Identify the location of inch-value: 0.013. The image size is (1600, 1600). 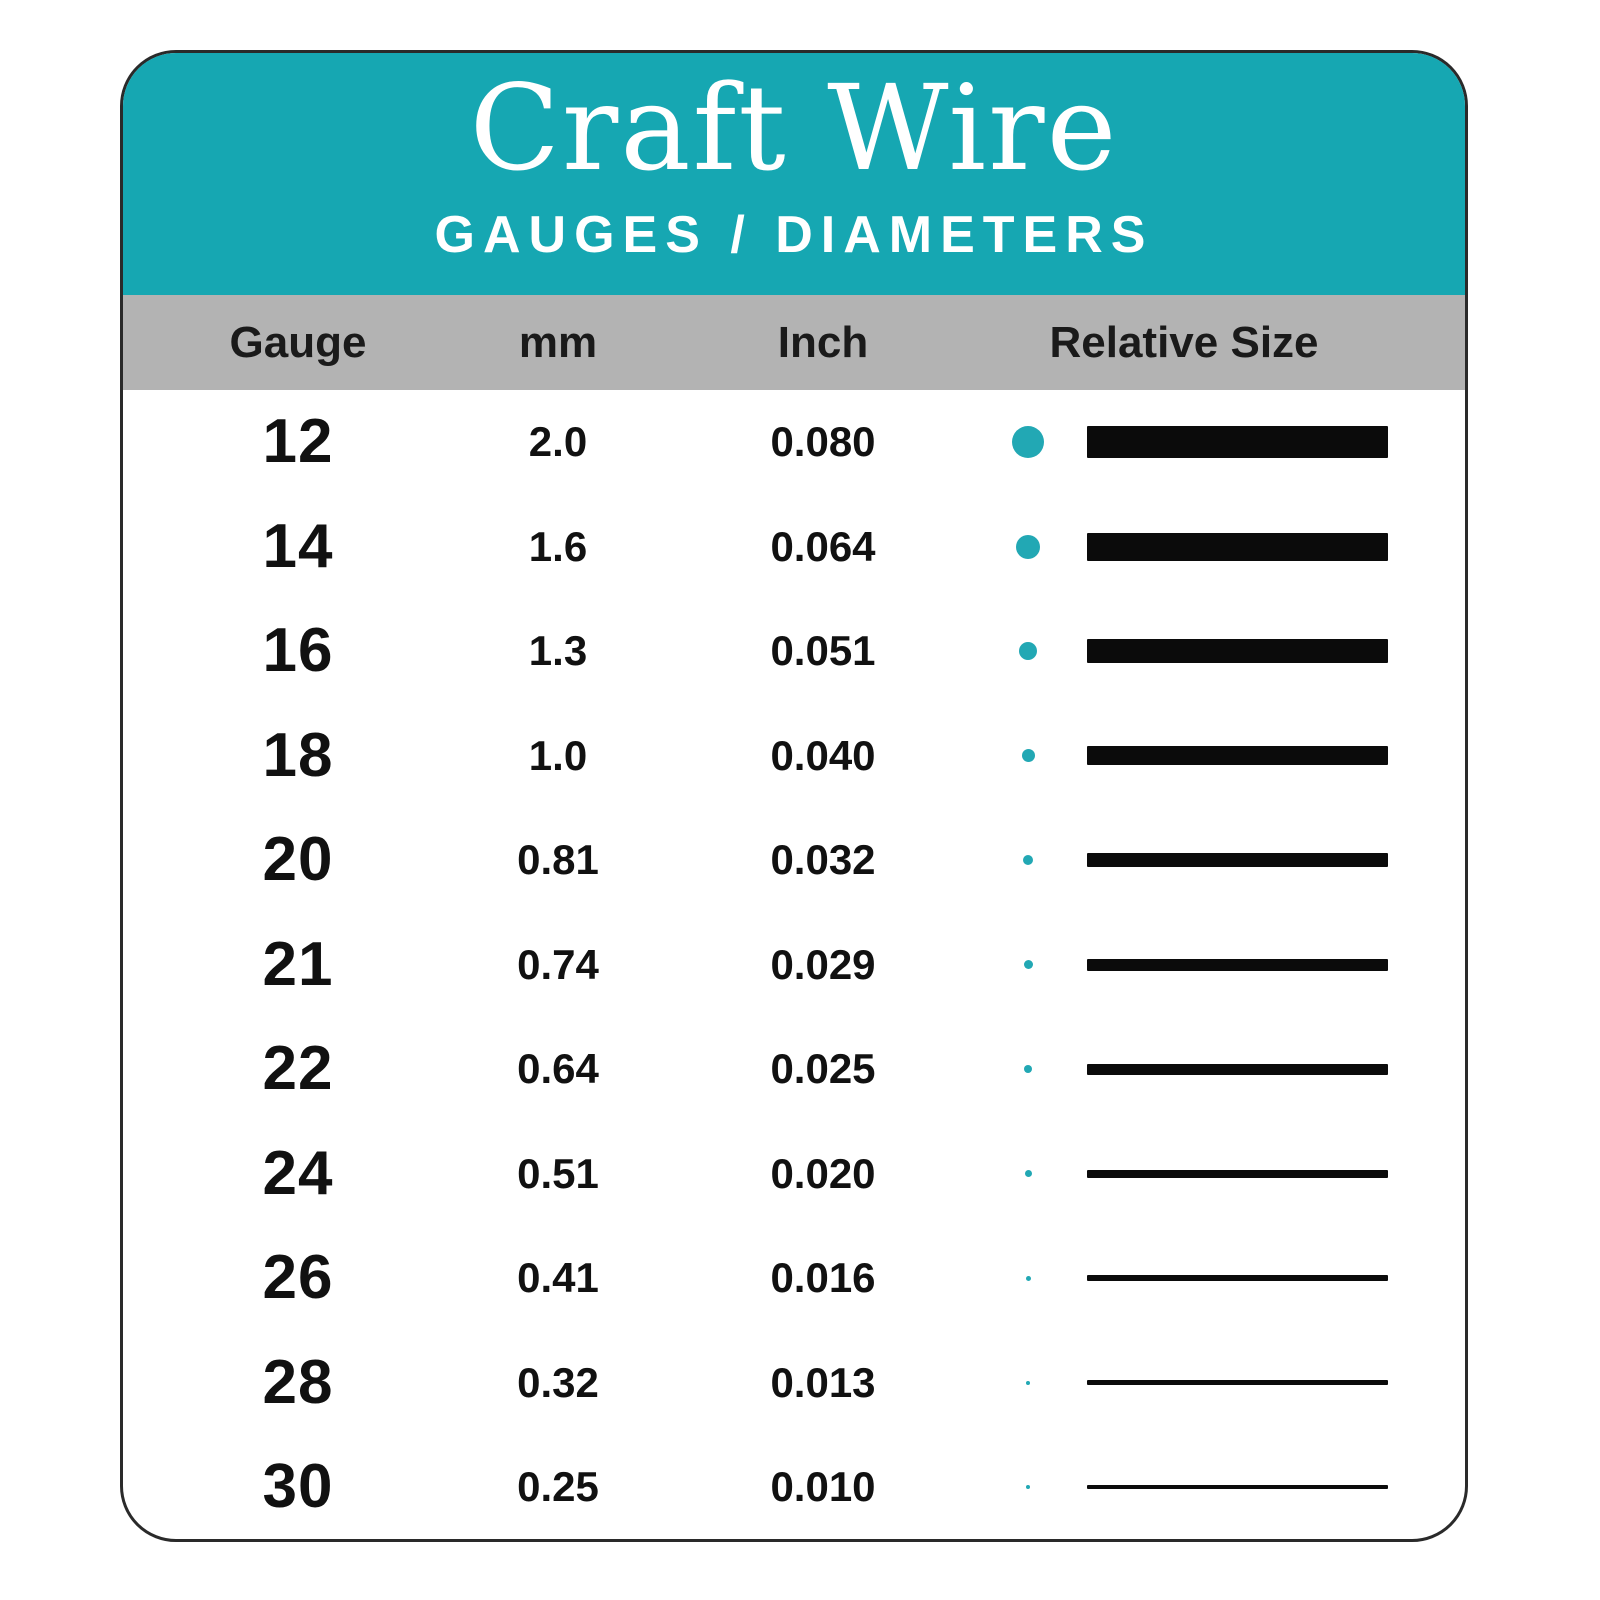
(823, 1382).